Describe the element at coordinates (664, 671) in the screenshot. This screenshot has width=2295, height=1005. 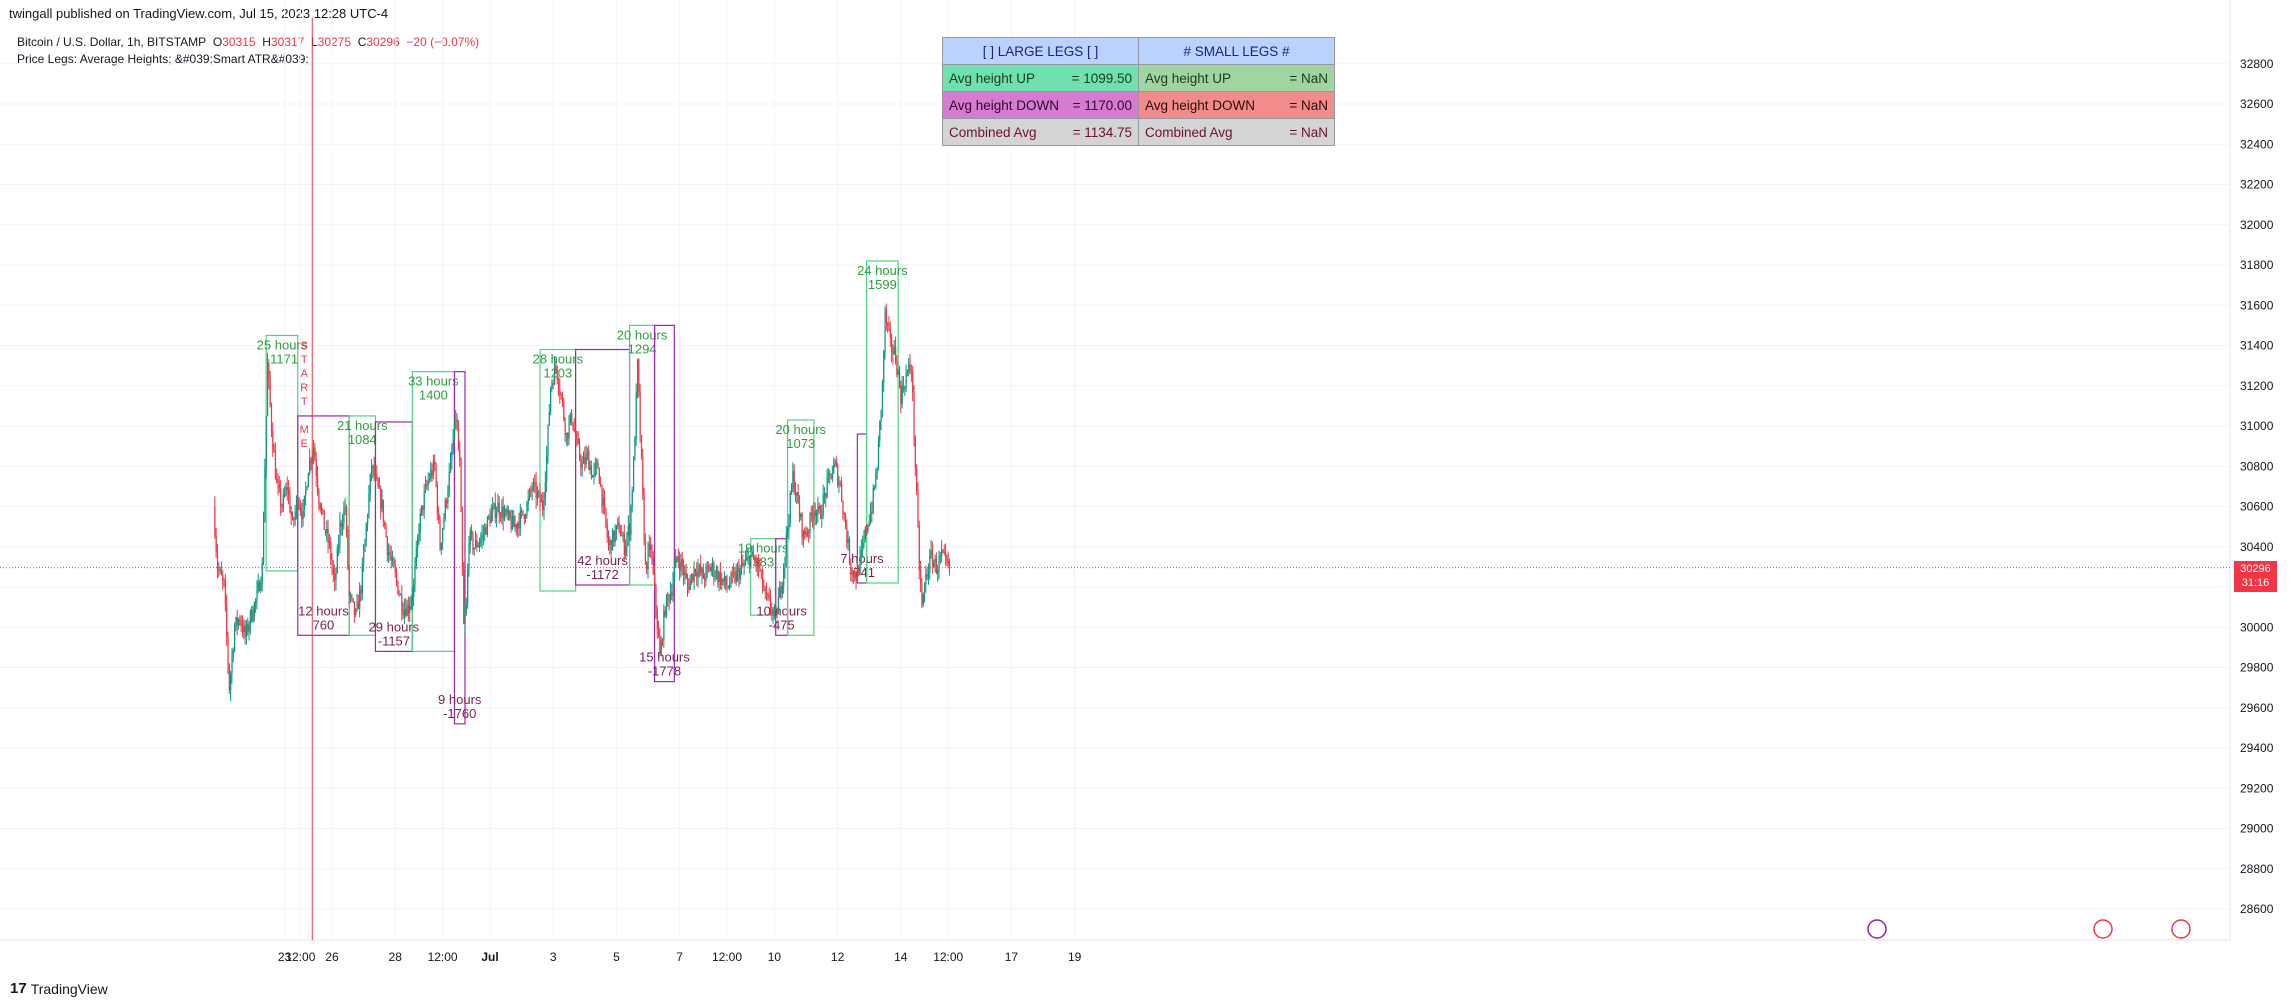
I see `leg-height-label: -1778` at that location.